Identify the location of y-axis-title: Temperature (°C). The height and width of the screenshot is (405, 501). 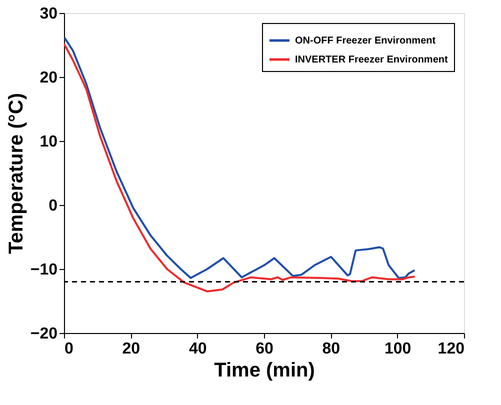
(16, 173).